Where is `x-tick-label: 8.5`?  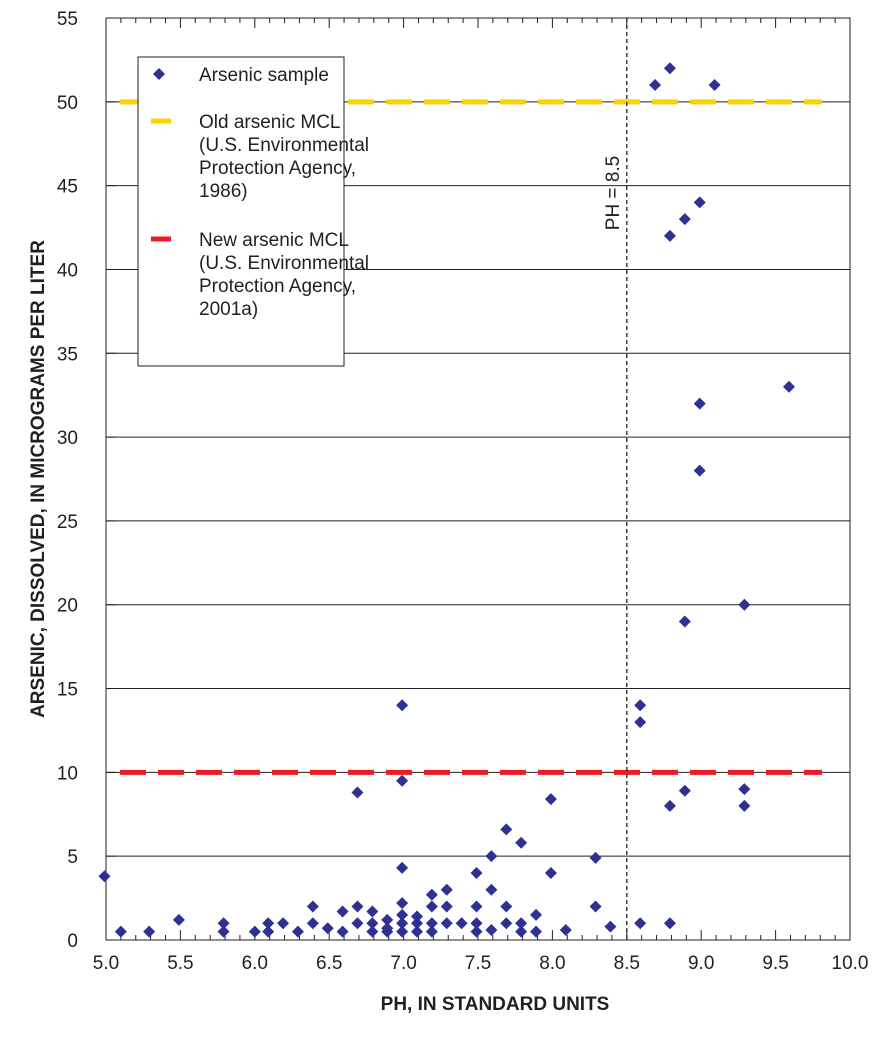
x-tick-label: 8.5 is located at coordinates (627, 963).